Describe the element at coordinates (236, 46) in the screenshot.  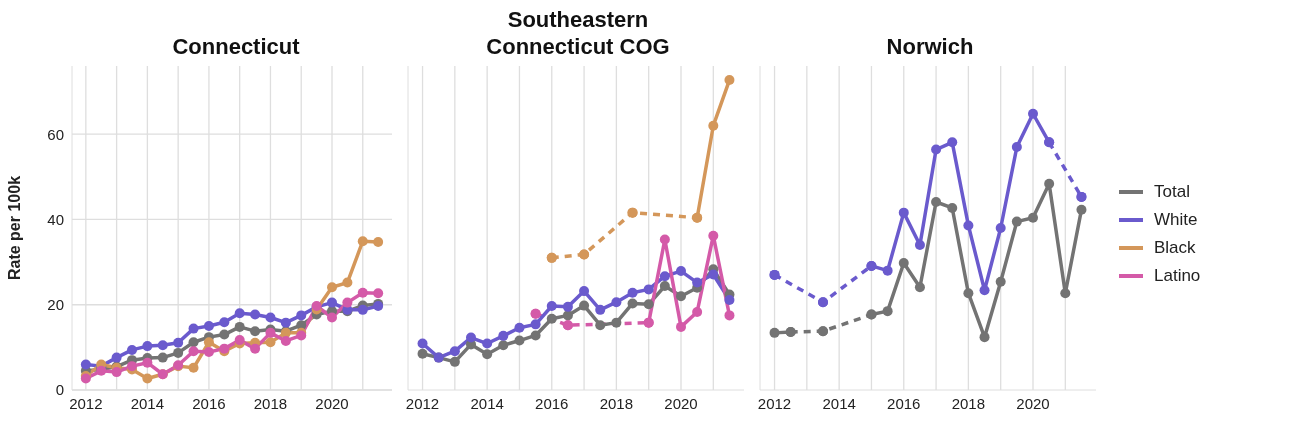
I see `chart-title: Connecticut` at that location.